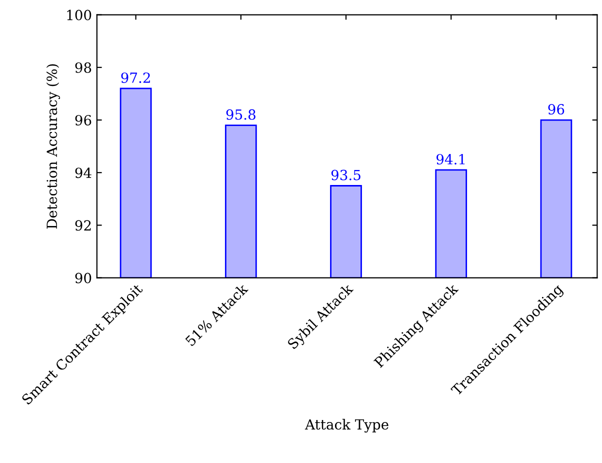 This screenshot has height=463, width=602. Describe the element at coordinates (83, 67) in the screenshot. I see `y-tick-label: 98` at that location.